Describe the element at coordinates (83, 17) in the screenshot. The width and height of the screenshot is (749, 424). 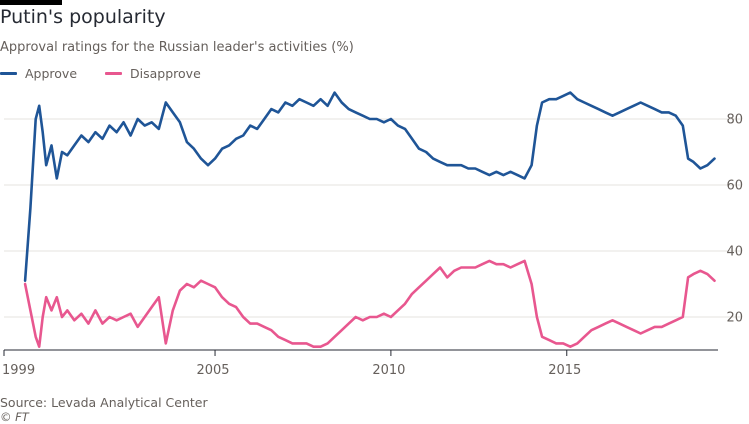
I see `chart-title: Putin's popularity` at that location.